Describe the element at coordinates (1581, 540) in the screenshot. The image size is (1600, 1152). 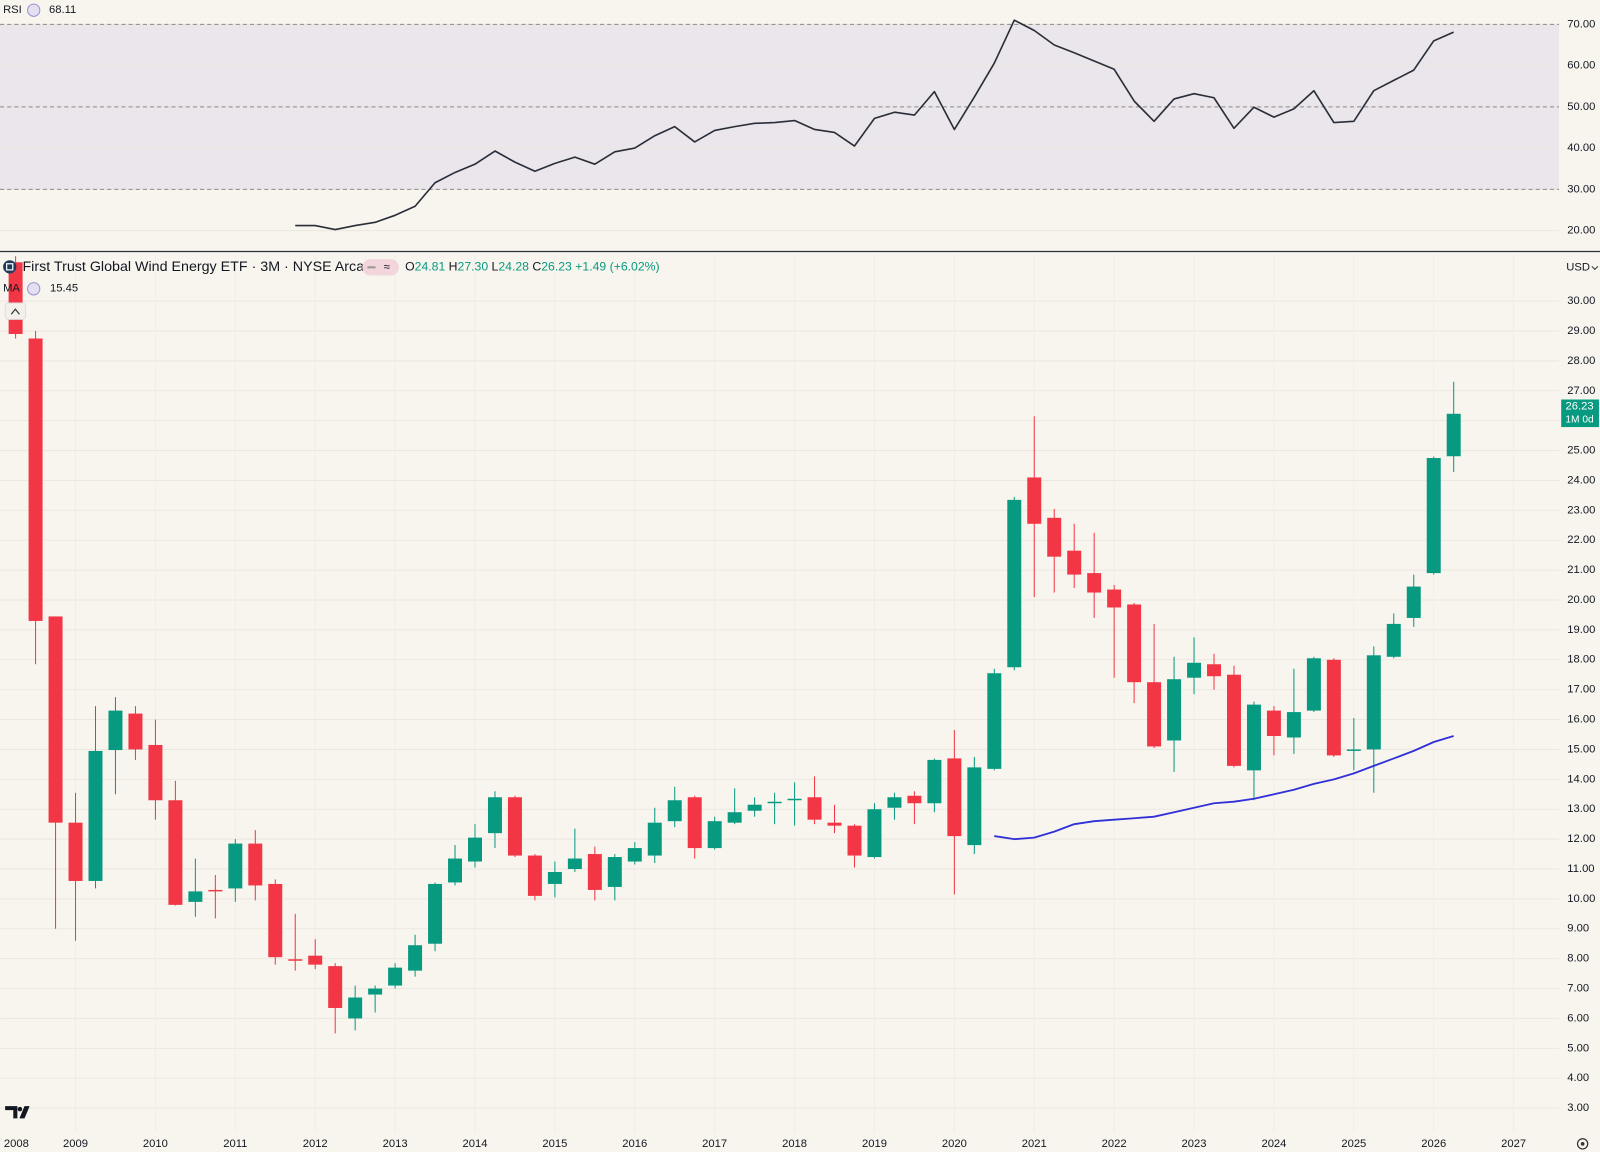
I see `y-tick-label: 22.00` at that location.